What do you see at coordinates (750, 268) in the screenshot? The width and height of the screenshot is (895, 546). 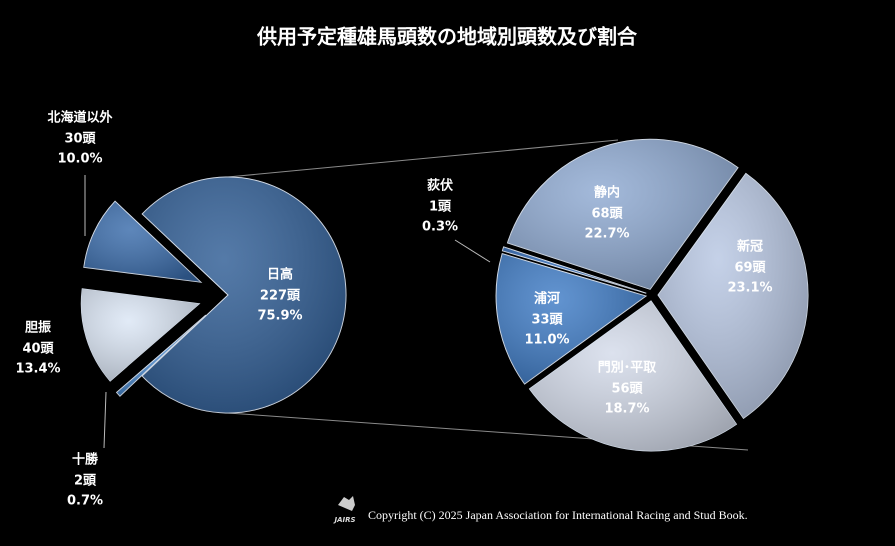 I see `slice-value-label: 69頭` at bounding box center [750, 268].